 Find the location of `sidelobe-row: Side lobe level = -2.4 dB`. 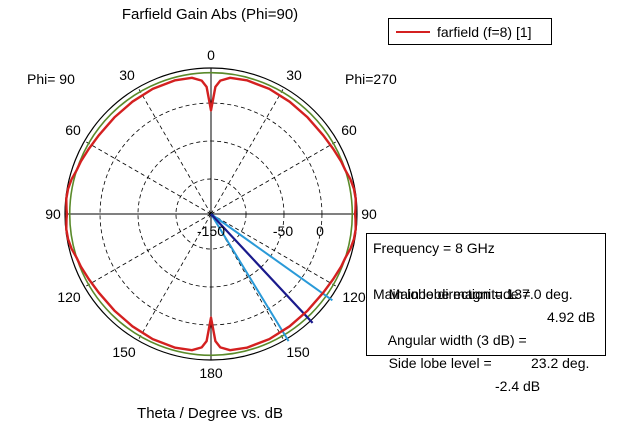

sidelobe-row: Side lobe level = -2.4 dB is located at coordinates (489, 361).